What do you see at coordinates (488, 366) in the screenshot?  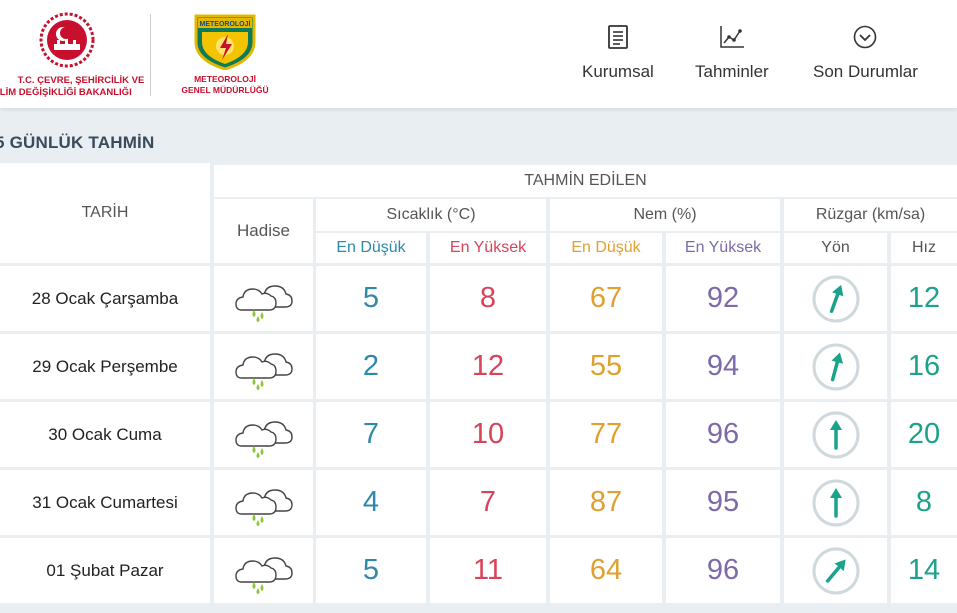 I see `row-temp-high: 12` at bounding box center [488, 366].